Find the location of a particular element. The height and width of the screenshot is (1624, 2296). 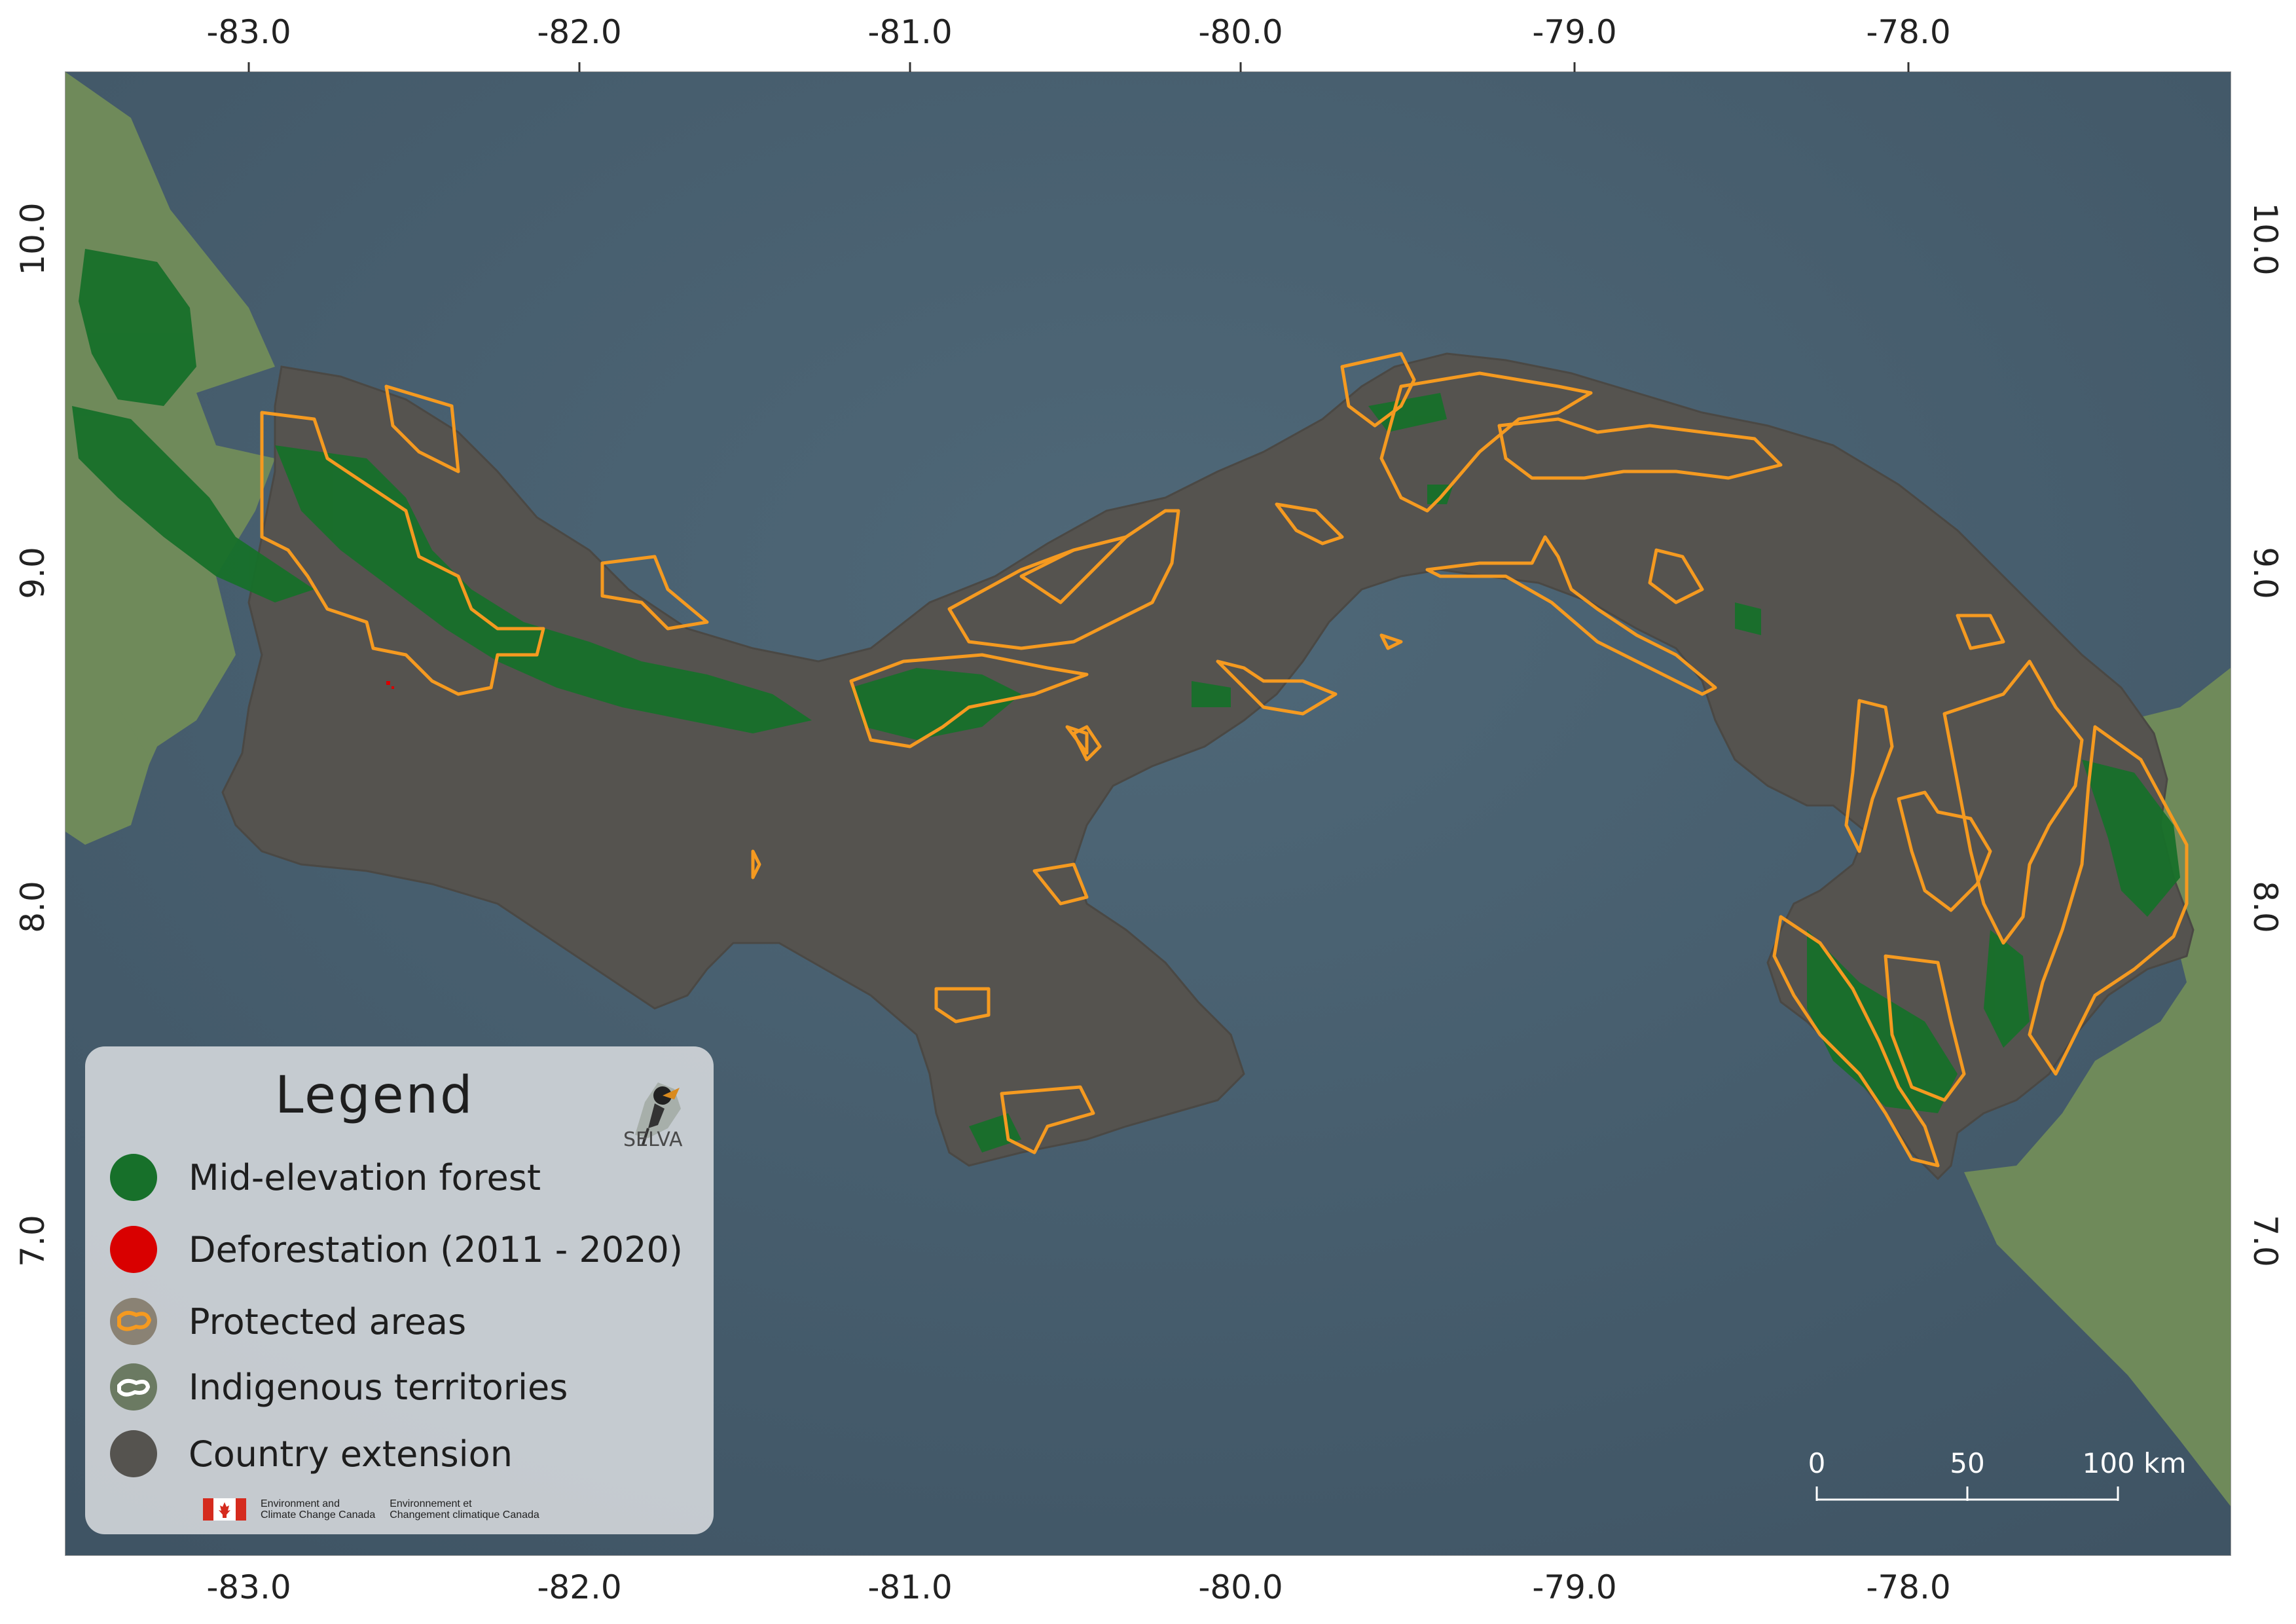

lon-tick-bottom-1: -83.0 is located at coordinates (248, 1587).